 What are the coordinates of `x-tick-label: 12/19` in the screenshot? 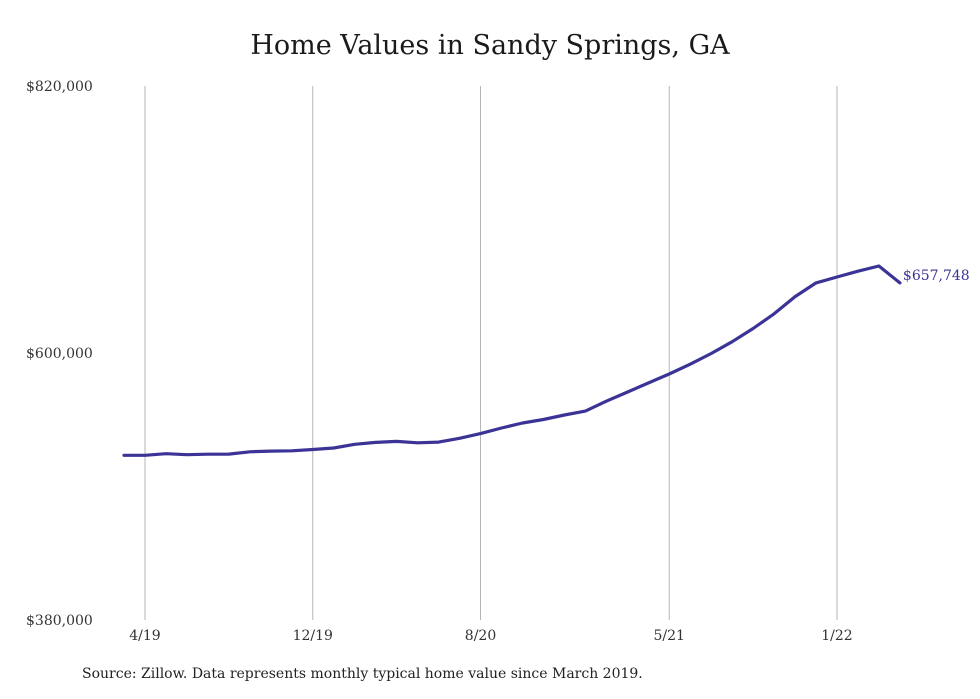 It's located at (313, 636).